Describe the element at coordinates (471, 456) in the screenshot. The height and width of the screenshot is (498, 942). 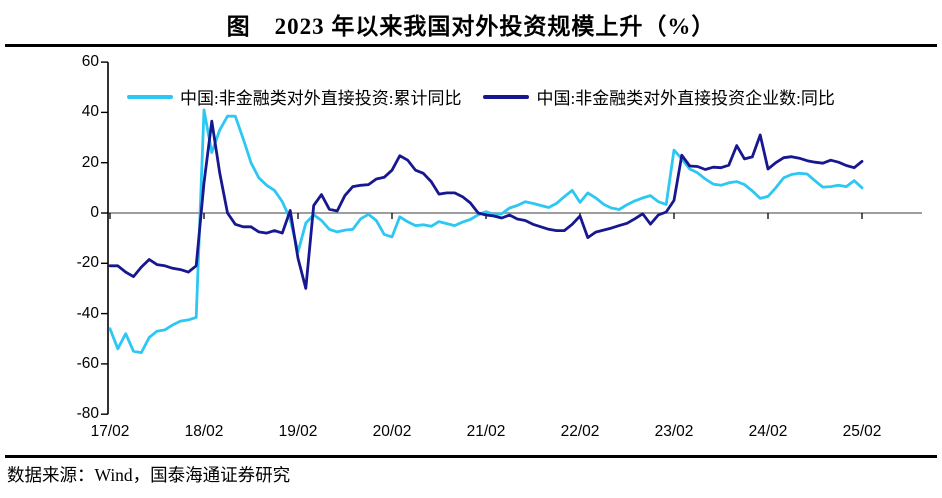
I see `bottom-divider` at that location.